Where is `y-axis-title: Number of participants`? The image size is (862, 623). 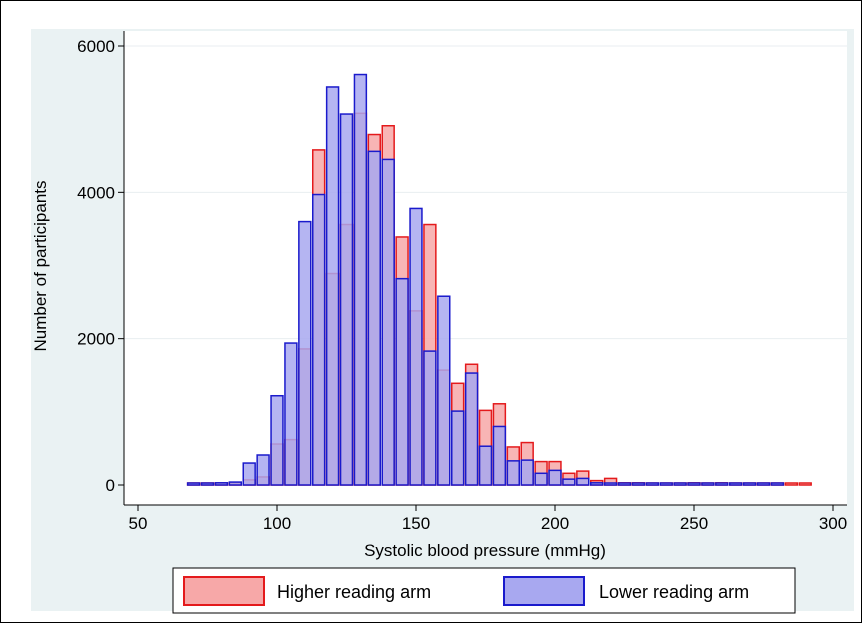
y-axis-title: Number of participants is located at coordinates (40, 265).